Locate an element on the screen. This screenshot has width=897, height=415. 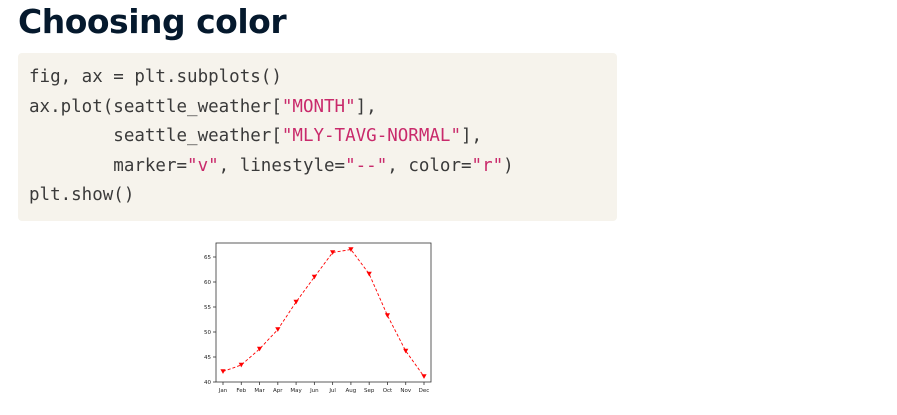
y-tick-label: 50 is located at coordinates (207, 333).